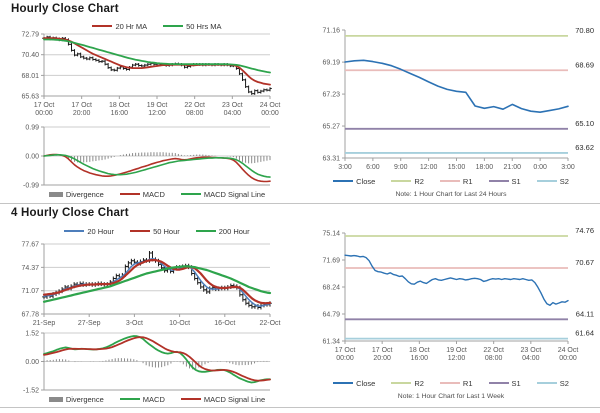  I want to click on svg-text: 16:00, so click(120, 113).